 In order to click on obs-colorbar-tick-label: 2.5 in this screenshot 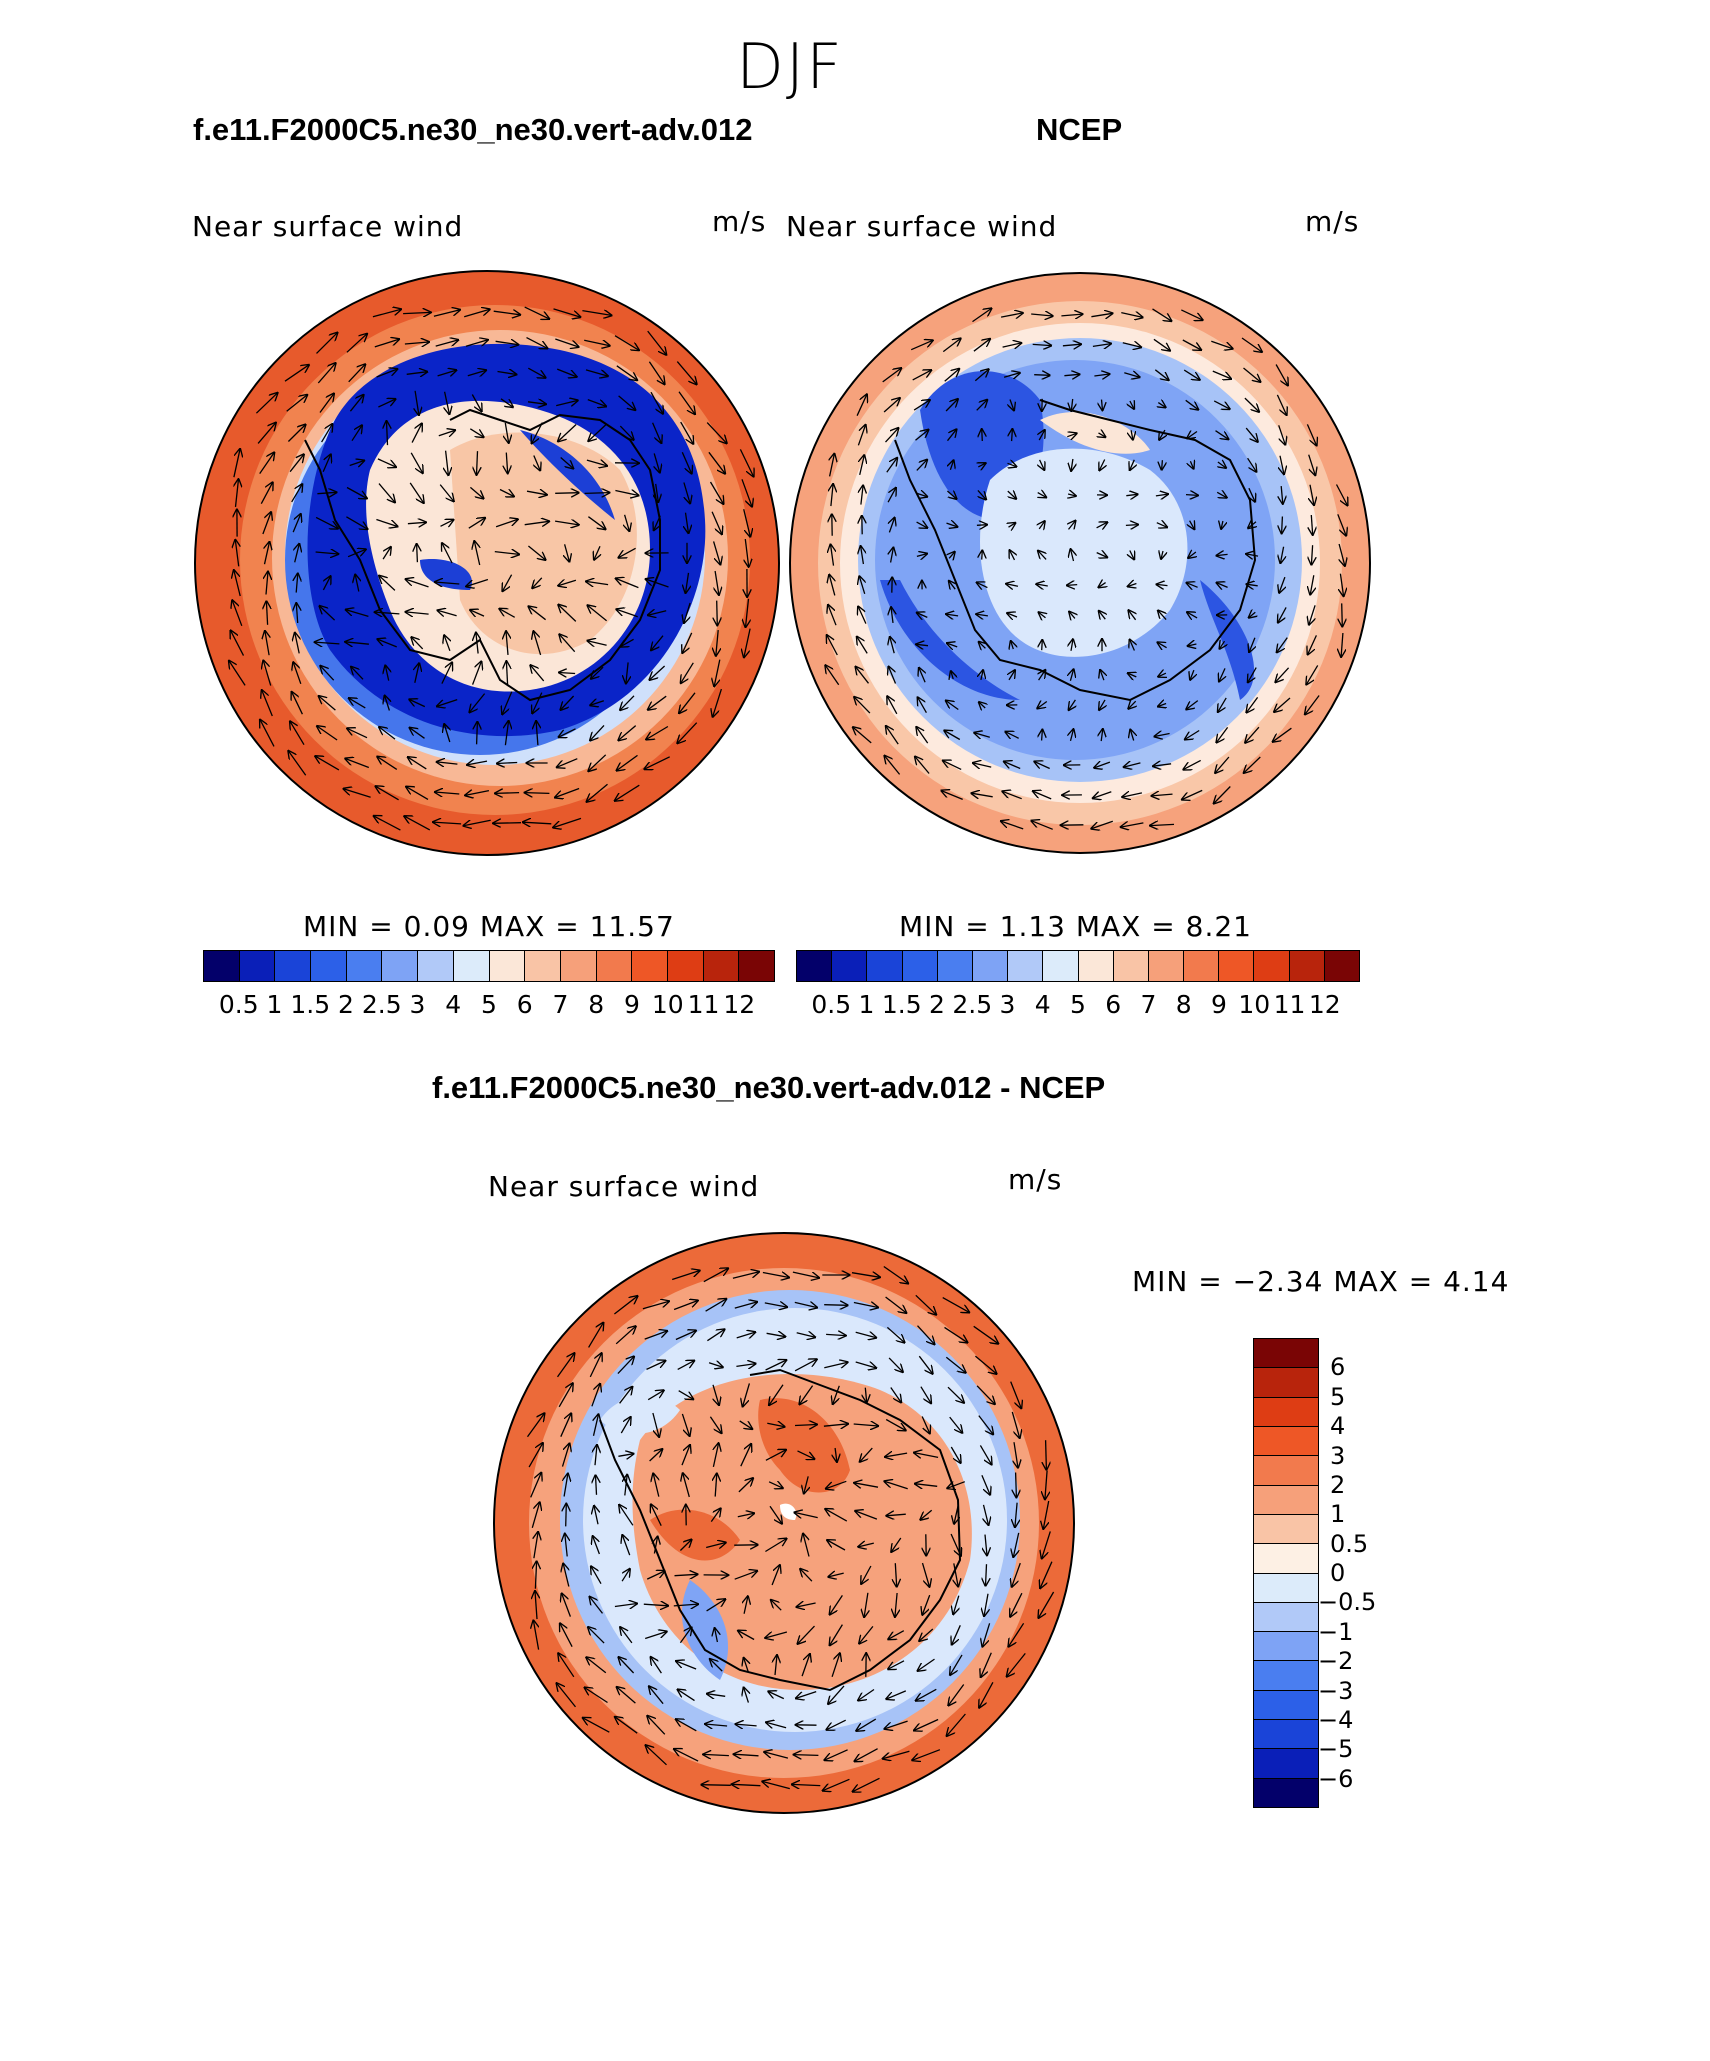, I will do `click(972, 1004)`.